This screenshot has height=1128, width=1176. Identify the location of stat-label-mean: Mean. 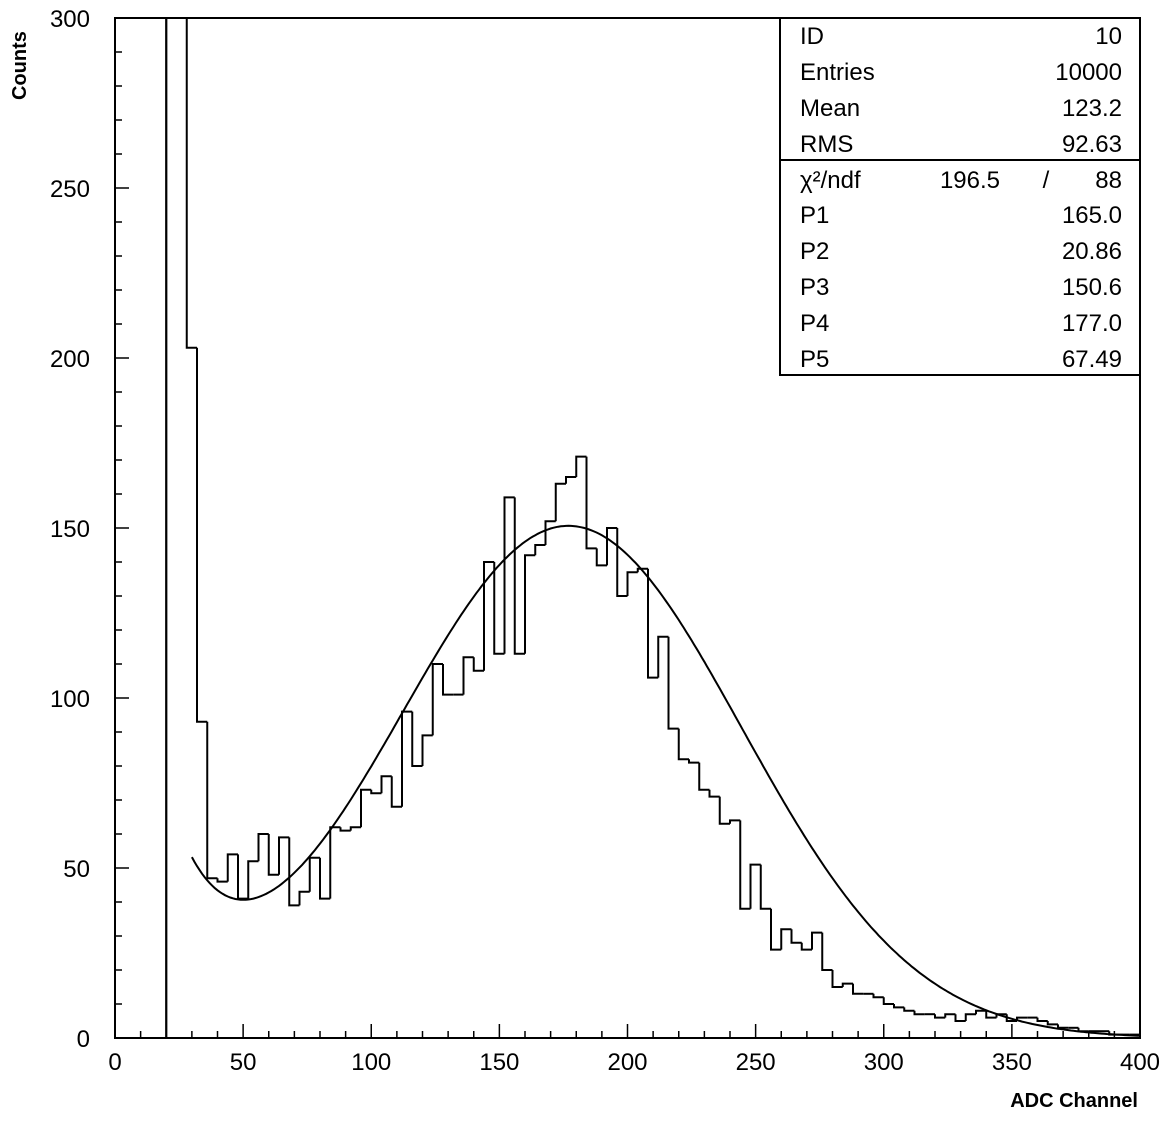
(830, 108).